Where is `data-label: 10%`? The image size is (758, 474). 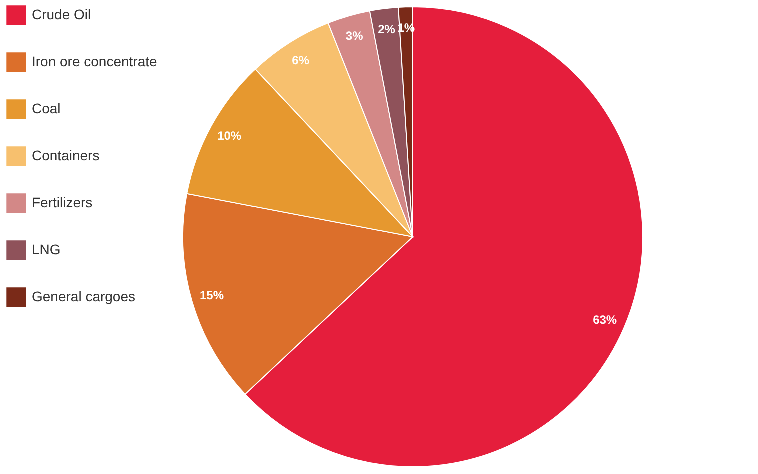 data-label: 10% is located at coordinates (230, 136).